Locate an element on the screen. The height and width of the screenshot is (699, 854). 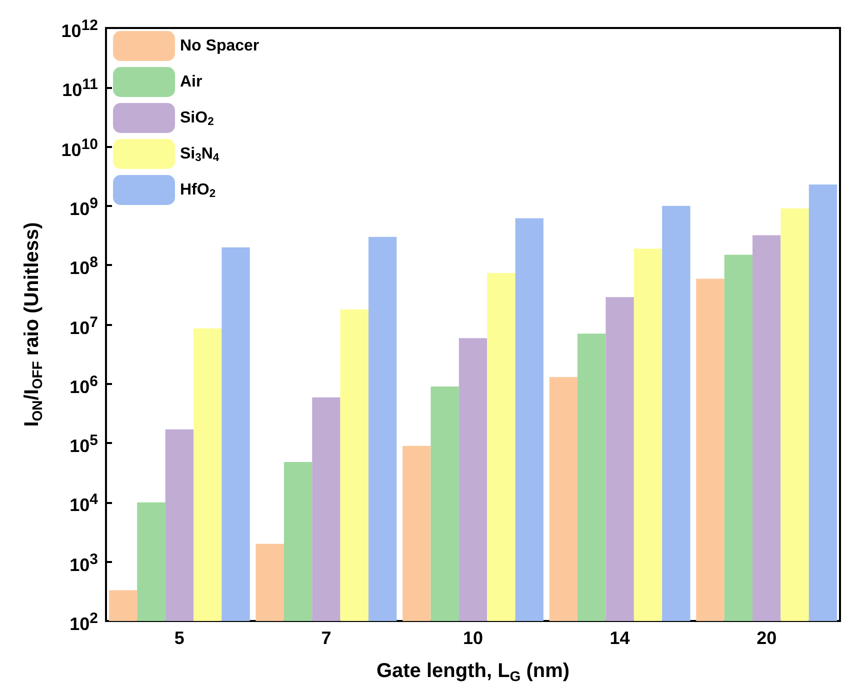
y-tick-label: 10$^{8}$ is located at coordinates (84, 266).